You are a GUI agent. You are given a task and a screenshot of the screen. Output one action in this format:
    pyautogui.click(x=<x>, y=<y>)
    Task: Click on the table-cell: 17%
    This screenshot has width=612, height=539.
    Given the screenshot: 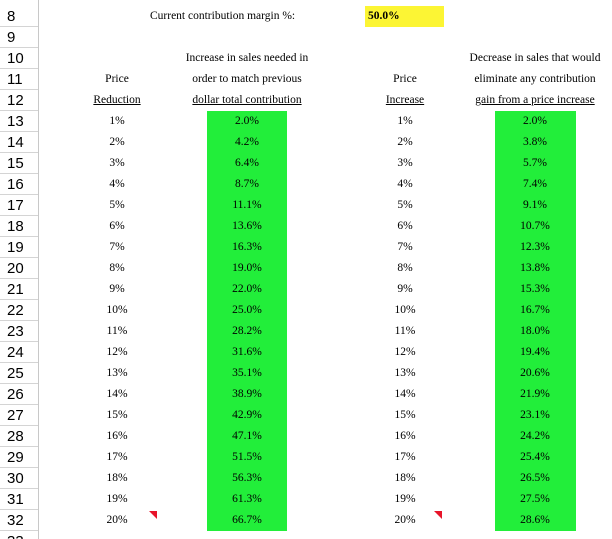 What is the action you would take?
    pyautogui.click(x=405, y=457)
    